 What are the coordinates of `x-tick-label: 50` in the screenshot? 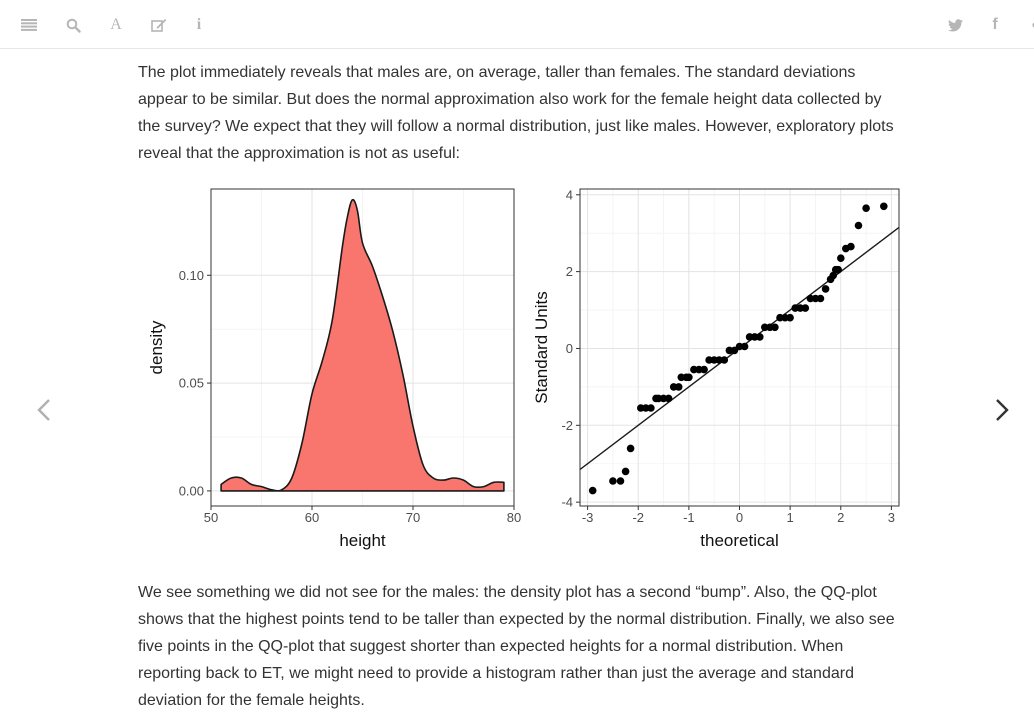 It's located at (211, 517).